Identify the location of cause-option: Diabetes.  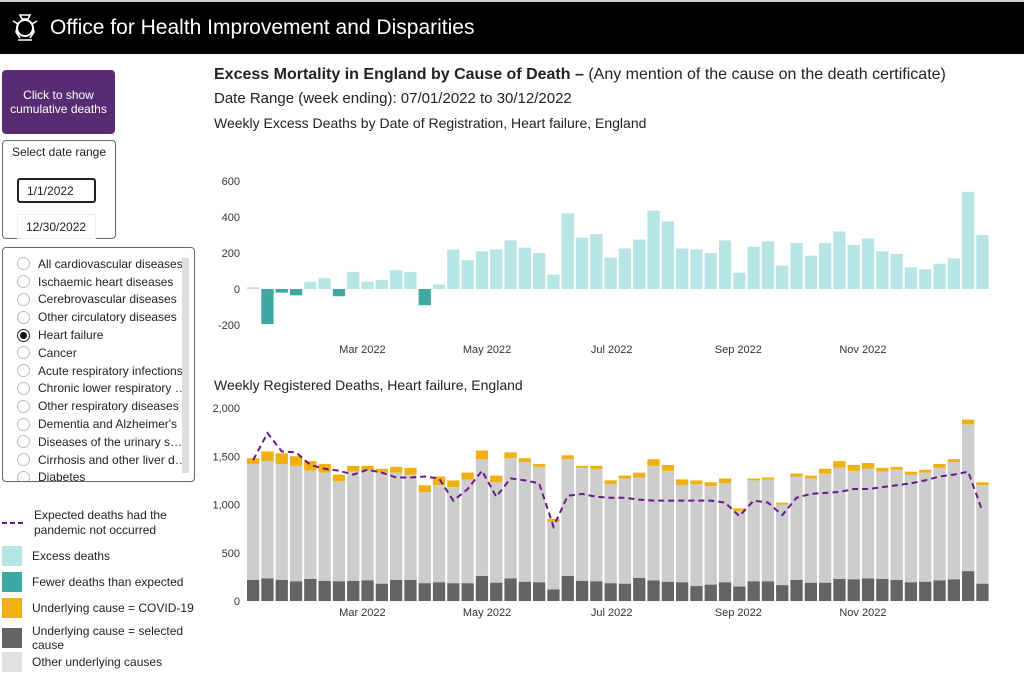
(98, 475).